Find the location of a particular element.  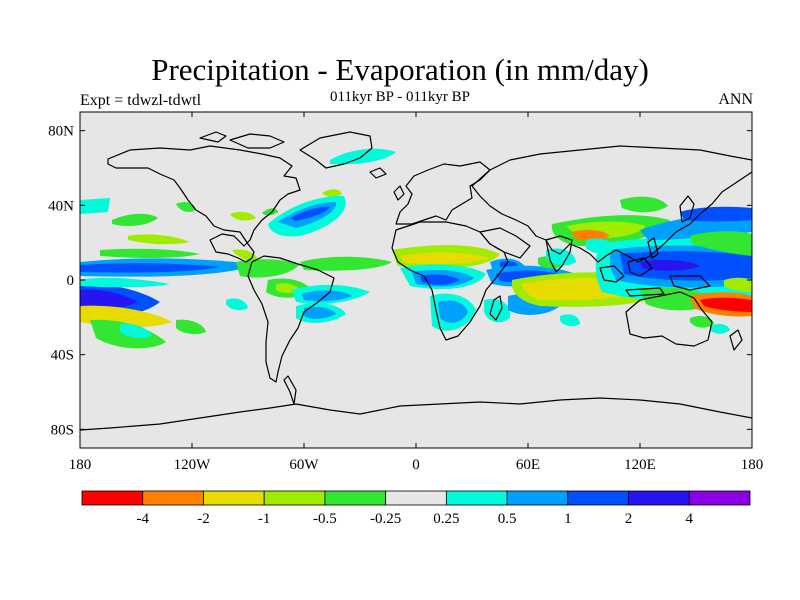

colorbar-label: 0.5 is located at coordinates (507, 519).